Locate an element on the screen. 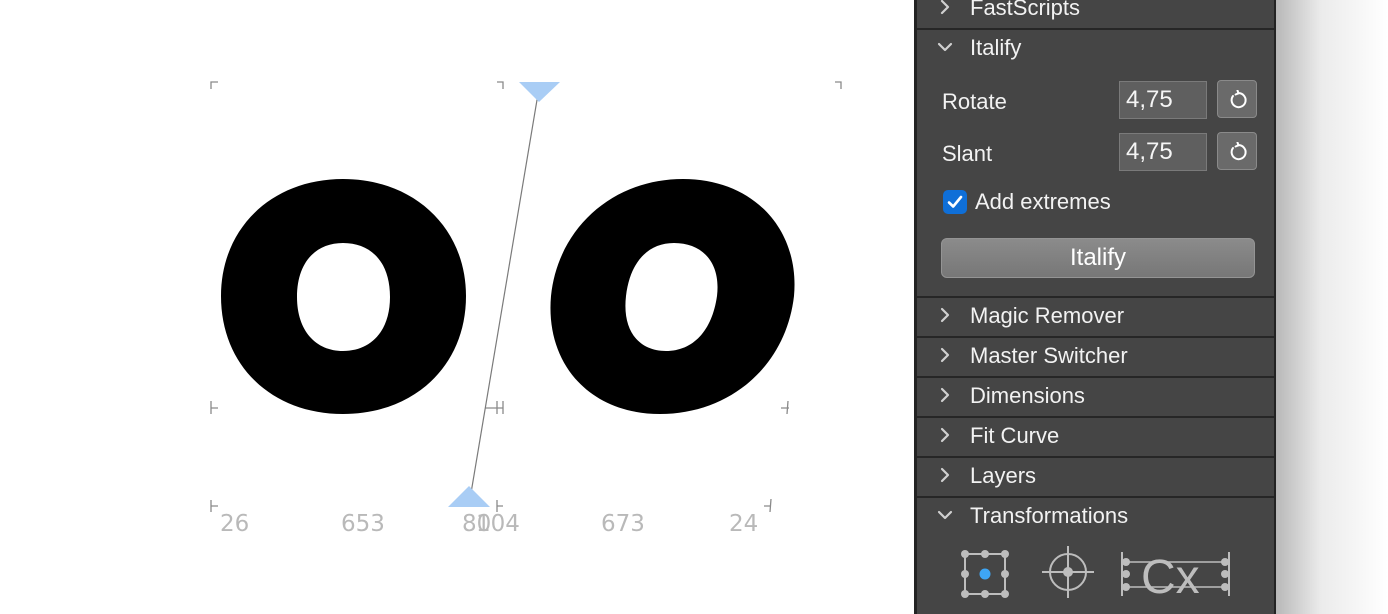 This screenshot has width=1388, height=614. bound-mark-bm is located at coordinates (499, 506).